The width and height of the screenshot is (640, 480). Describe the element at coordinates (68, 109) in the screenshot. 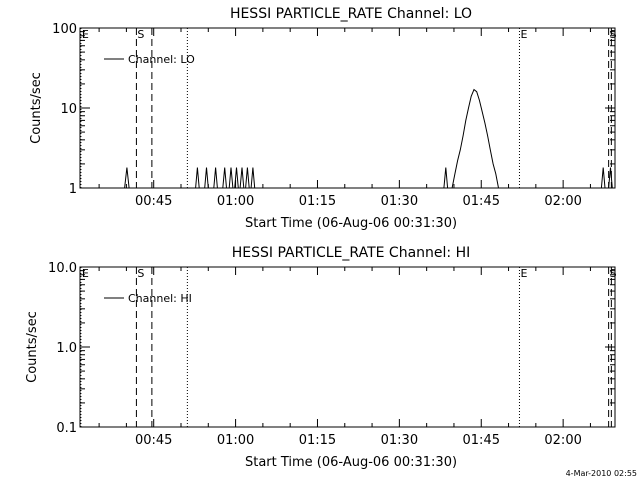

I see `y-tick-label: 10` at that location.